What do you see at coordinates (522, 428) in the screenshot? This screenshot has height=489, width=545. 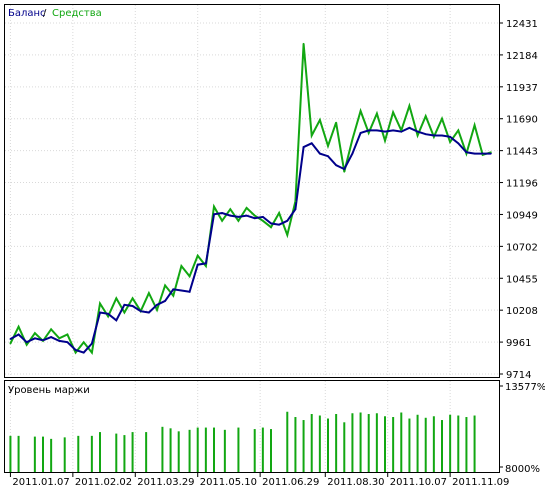 I see `margin-y-axis: 13577% 8000%` at bounding box center [522, 428].